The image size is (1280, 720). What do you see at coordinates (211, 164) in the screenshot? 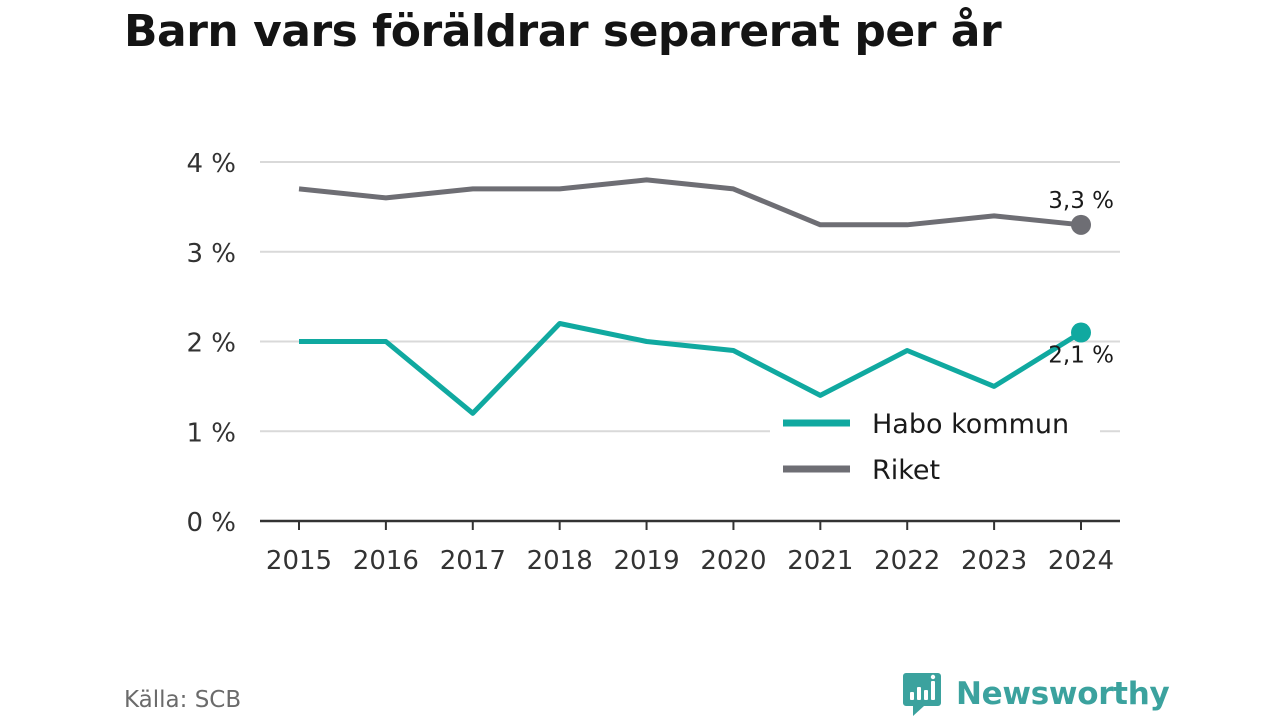
I see `y-tick-label: 4 %` at bounding box center [211, 164].